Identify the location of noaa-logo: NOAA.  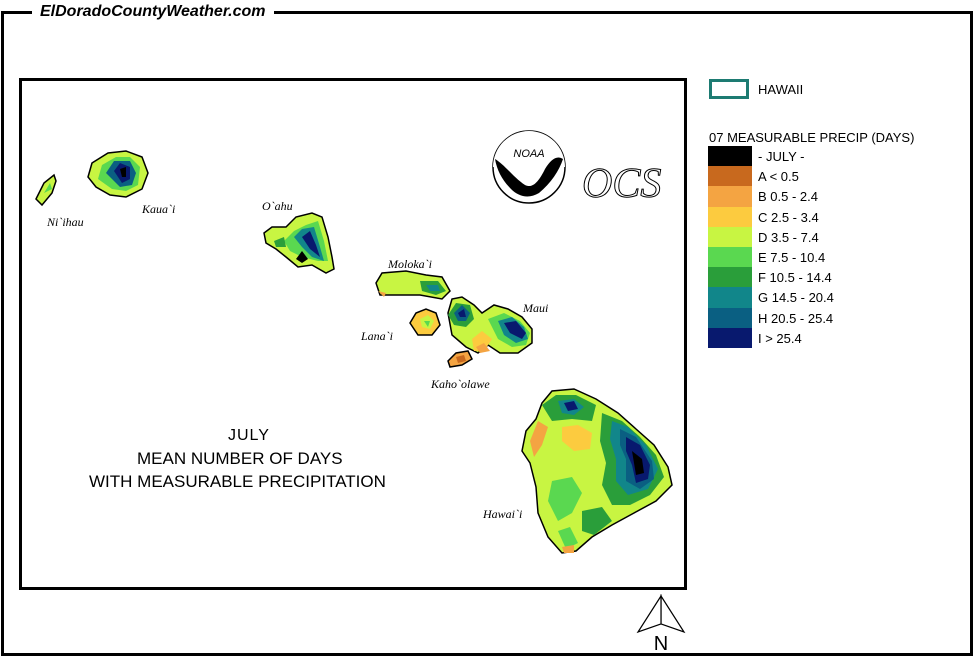
(529, 167).